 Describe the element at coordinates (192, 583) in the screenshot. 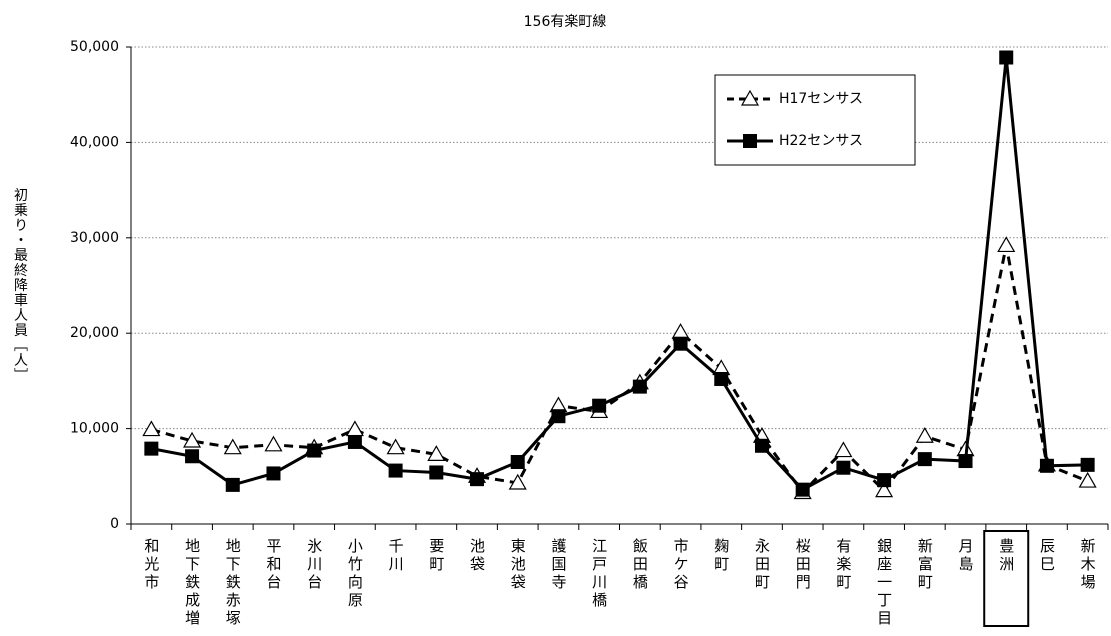

I see `x-tick-label: 地下鉄成増` at that location.